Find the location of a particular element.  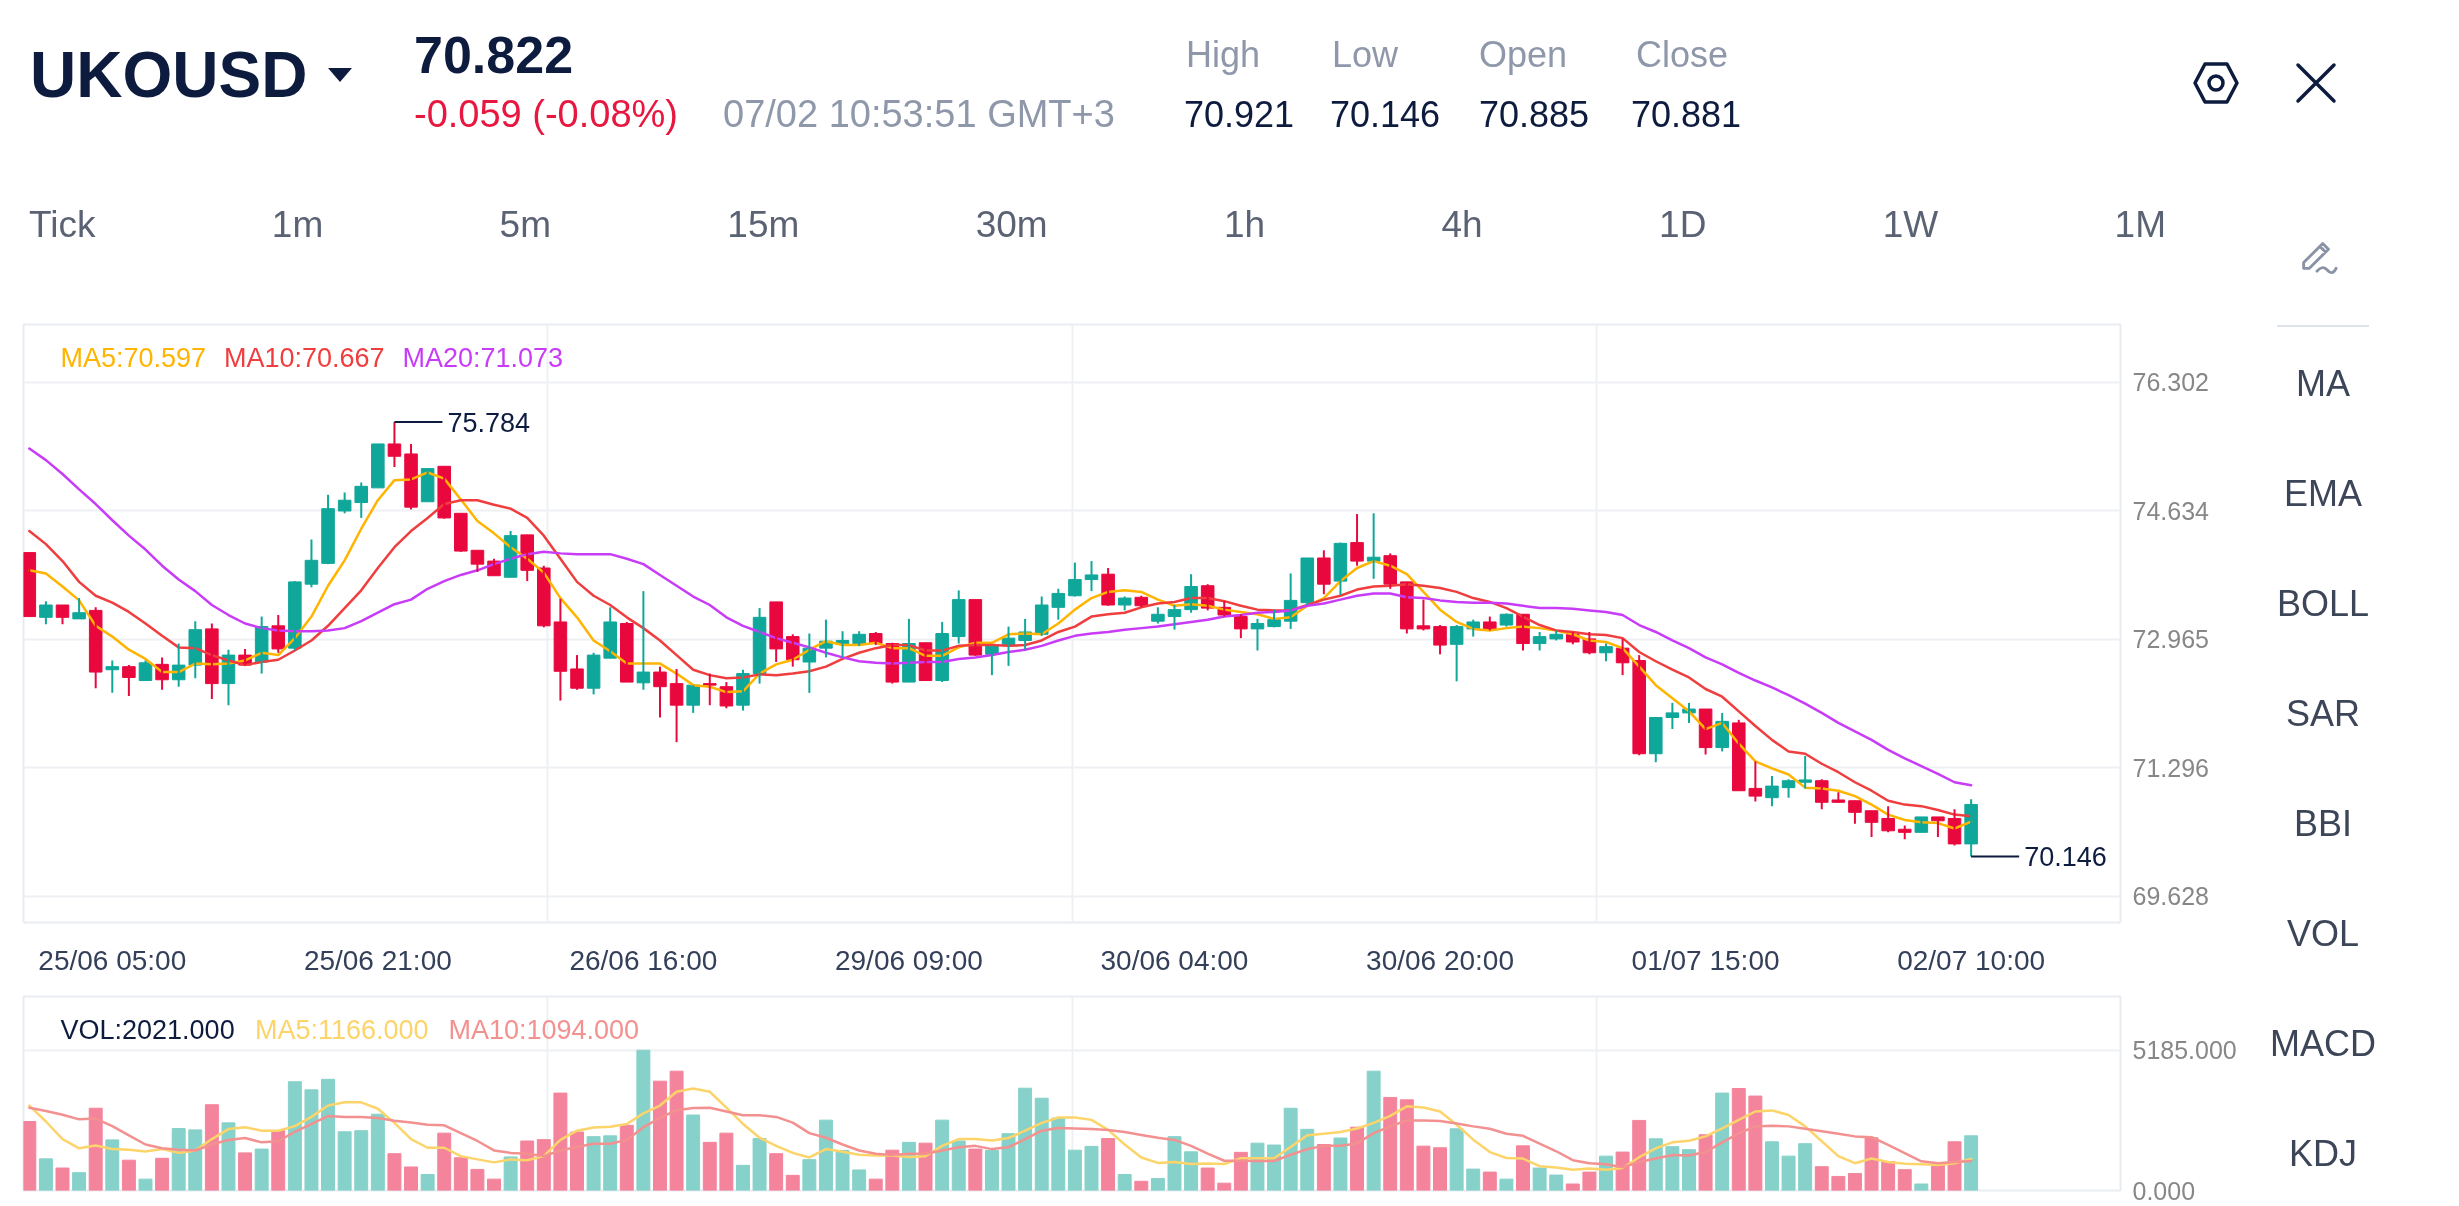

text: MA10:70.667 is located at coordinates (304, 357).